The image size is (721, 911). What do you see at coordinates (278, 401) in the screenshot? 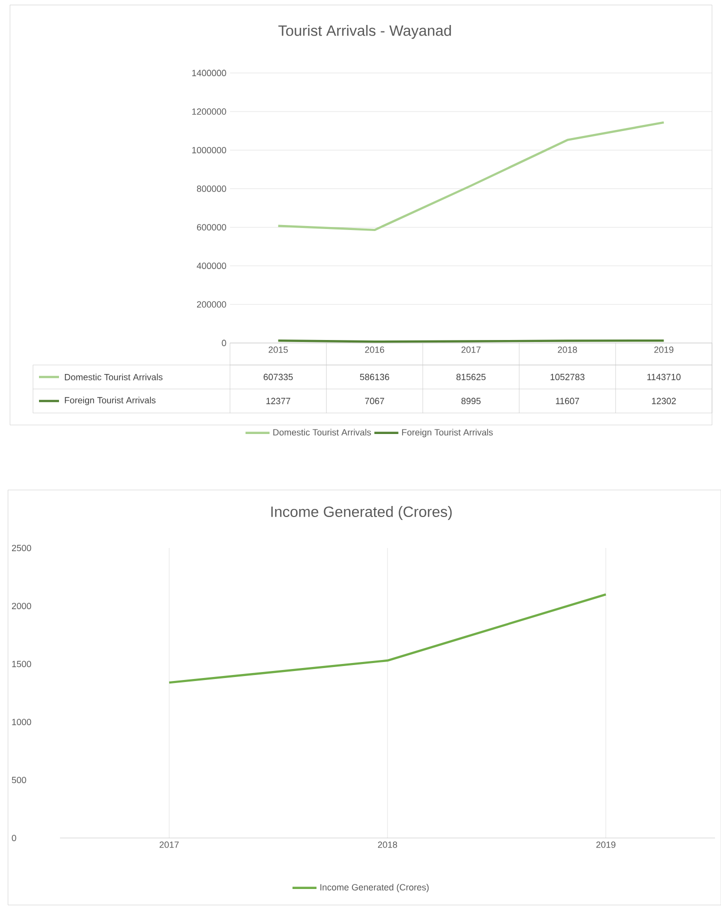
I see `data-label: 12377` at bounding box center [278, 401].